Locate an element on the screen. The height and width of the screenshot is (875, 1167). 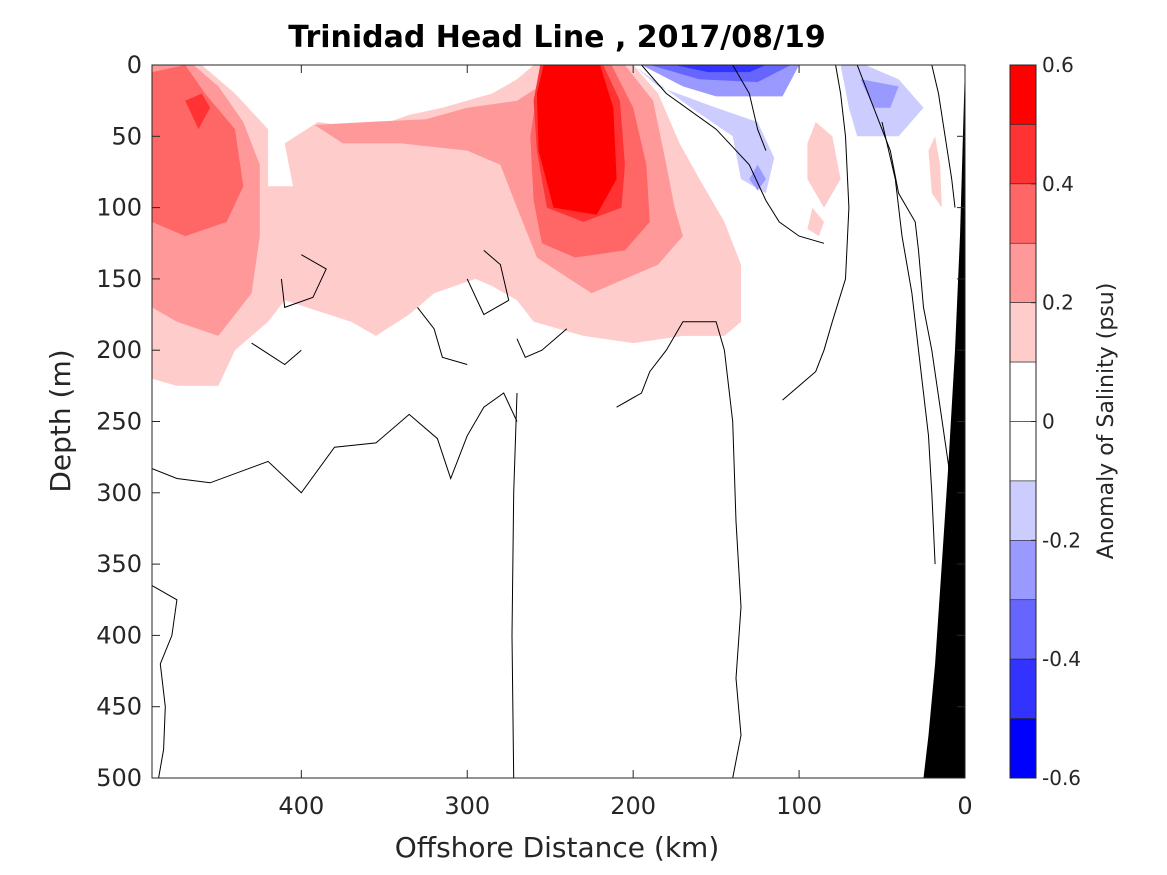
y-tick-label-500: 500 is located at coordinates (119, 778).